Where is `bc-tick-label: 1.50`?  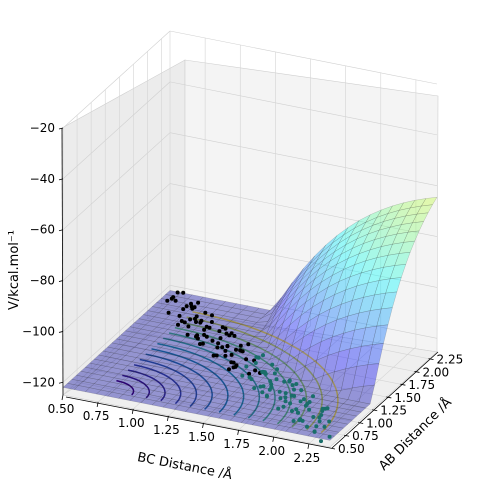
bc-tick-label: 1.50 is located at coordinates (201, 437).